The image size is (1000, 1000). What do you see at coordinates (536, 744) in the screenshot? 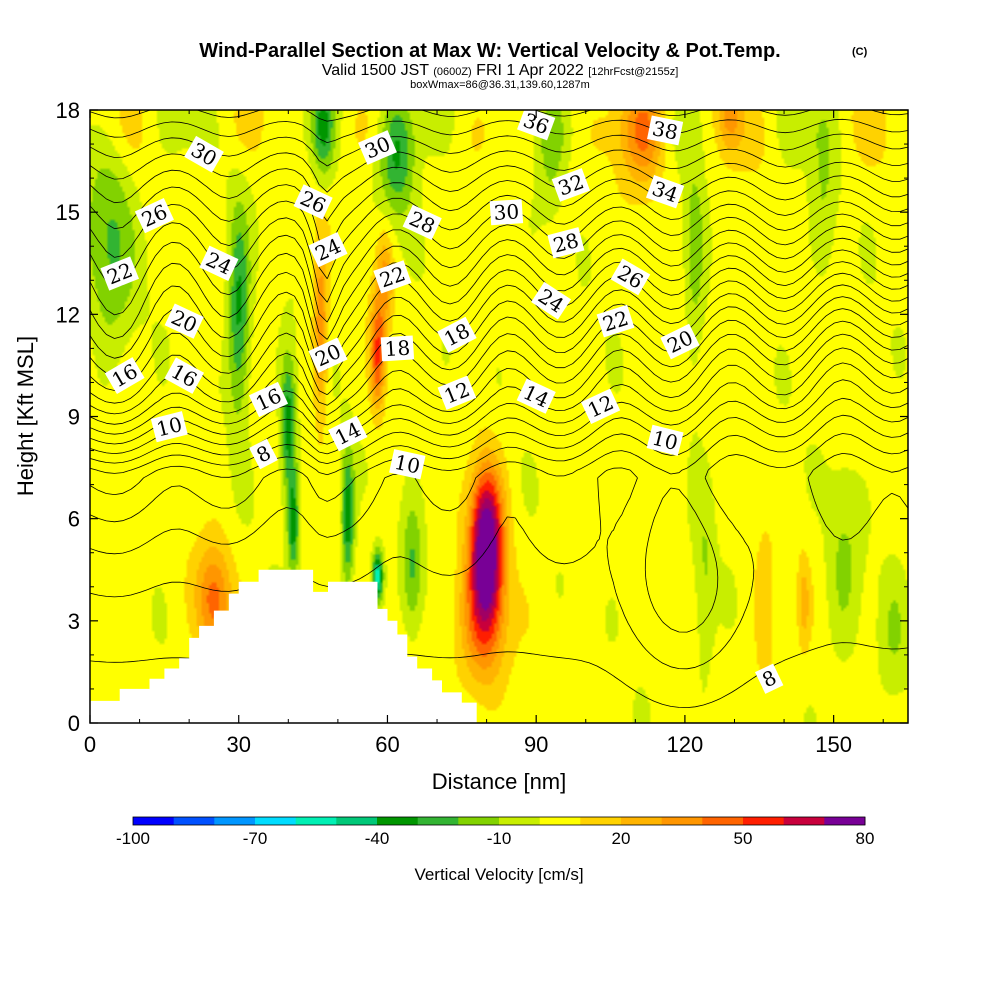
I see `x-tick-label: 90` at bounding box center [536, 744].